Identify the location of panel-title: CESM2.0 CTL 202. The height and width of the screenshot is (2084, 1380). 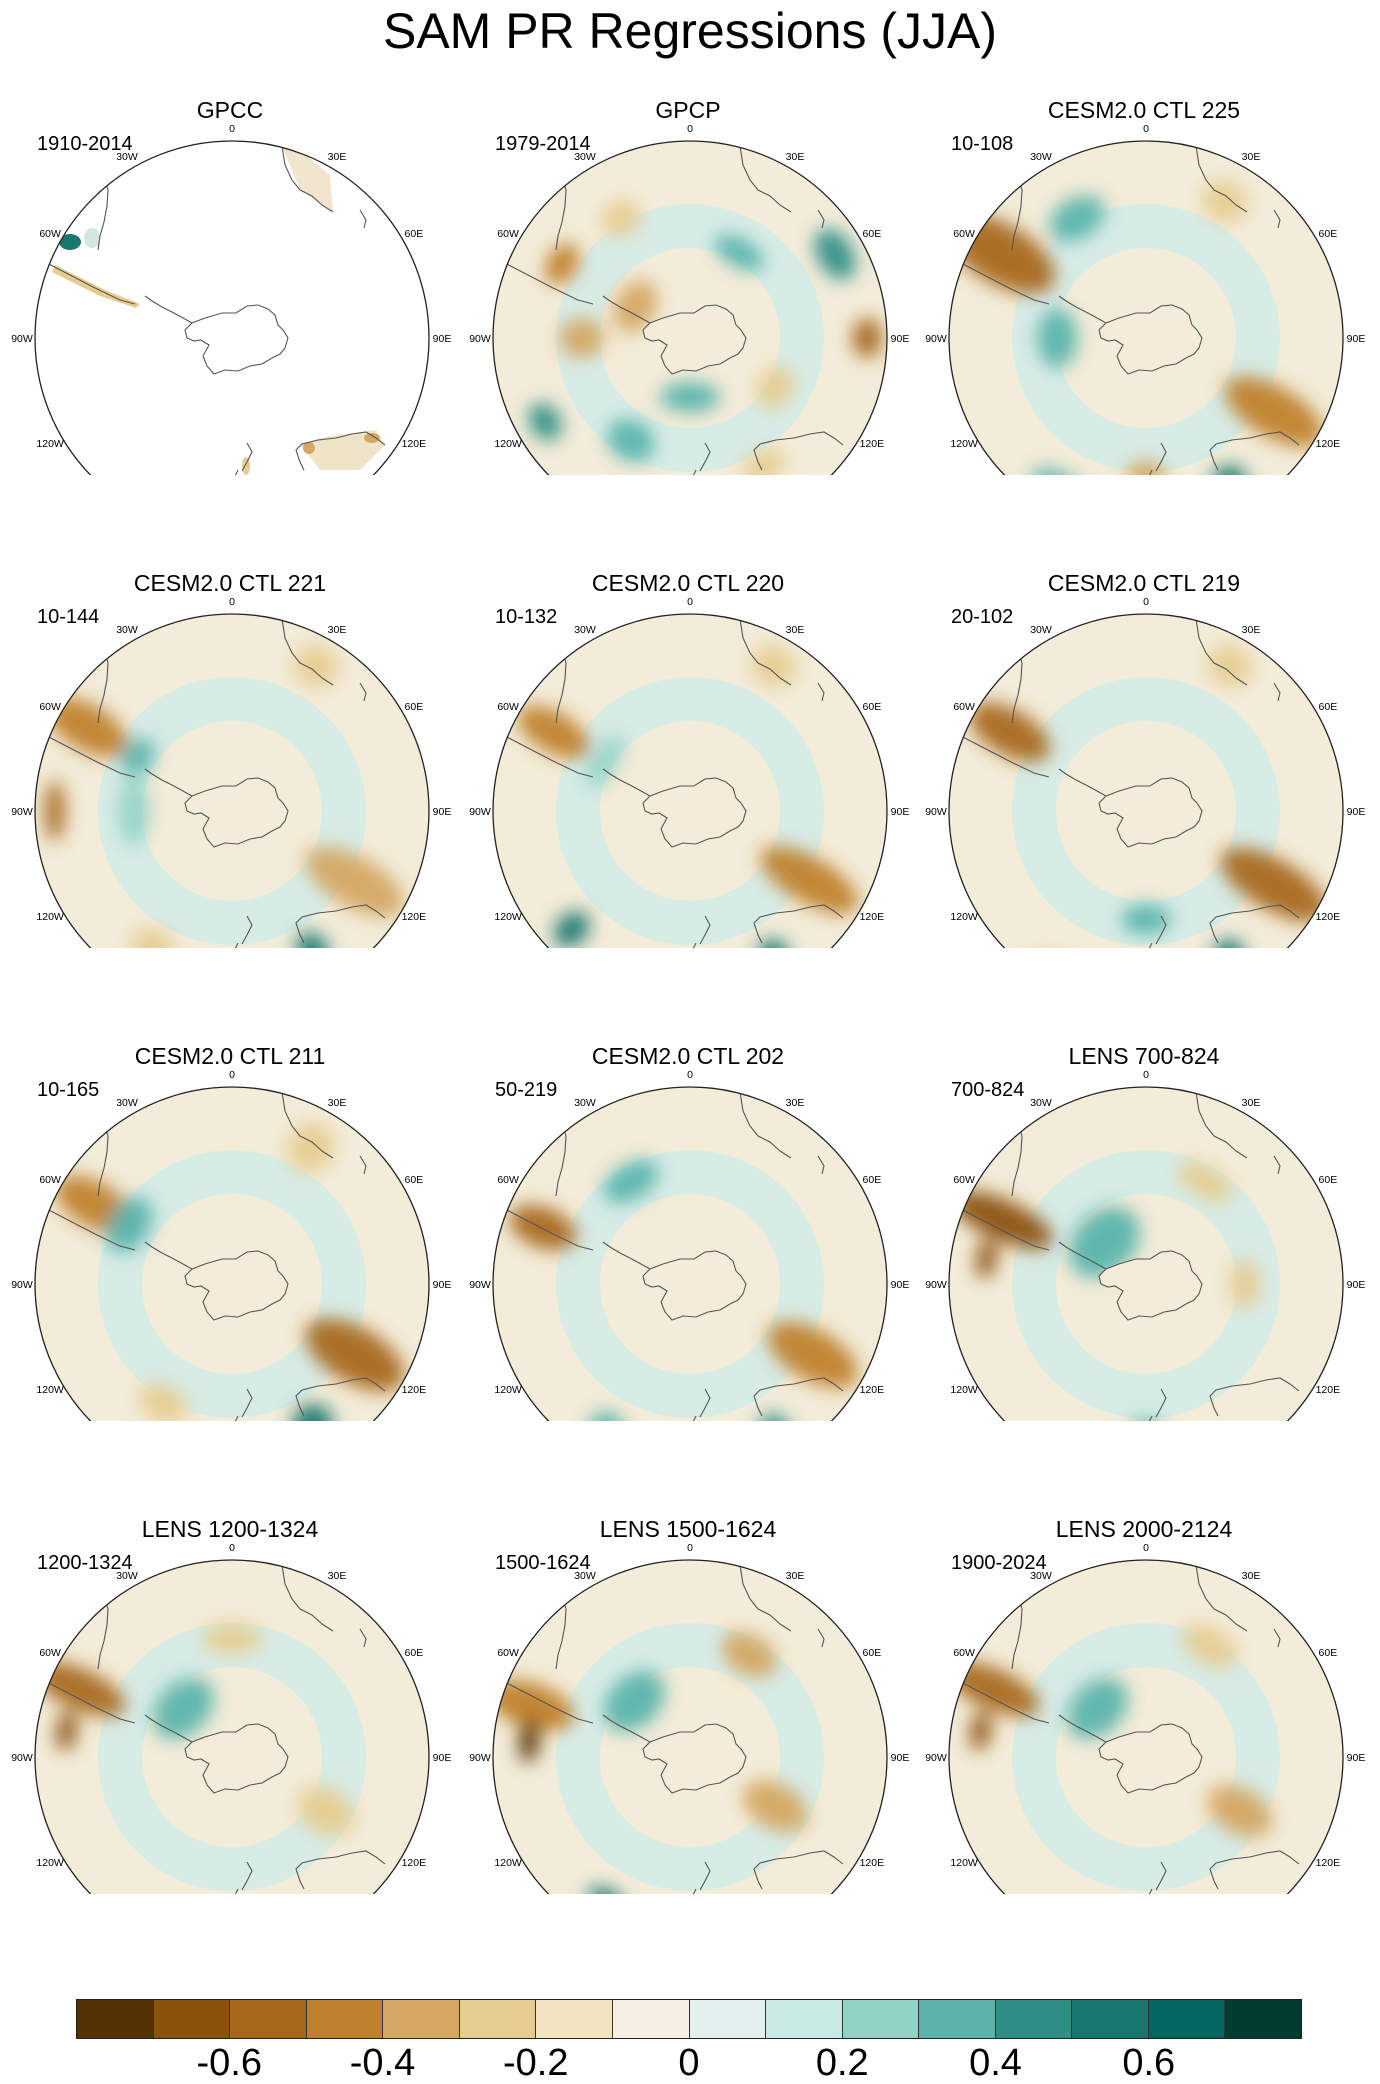
(688, 1056).